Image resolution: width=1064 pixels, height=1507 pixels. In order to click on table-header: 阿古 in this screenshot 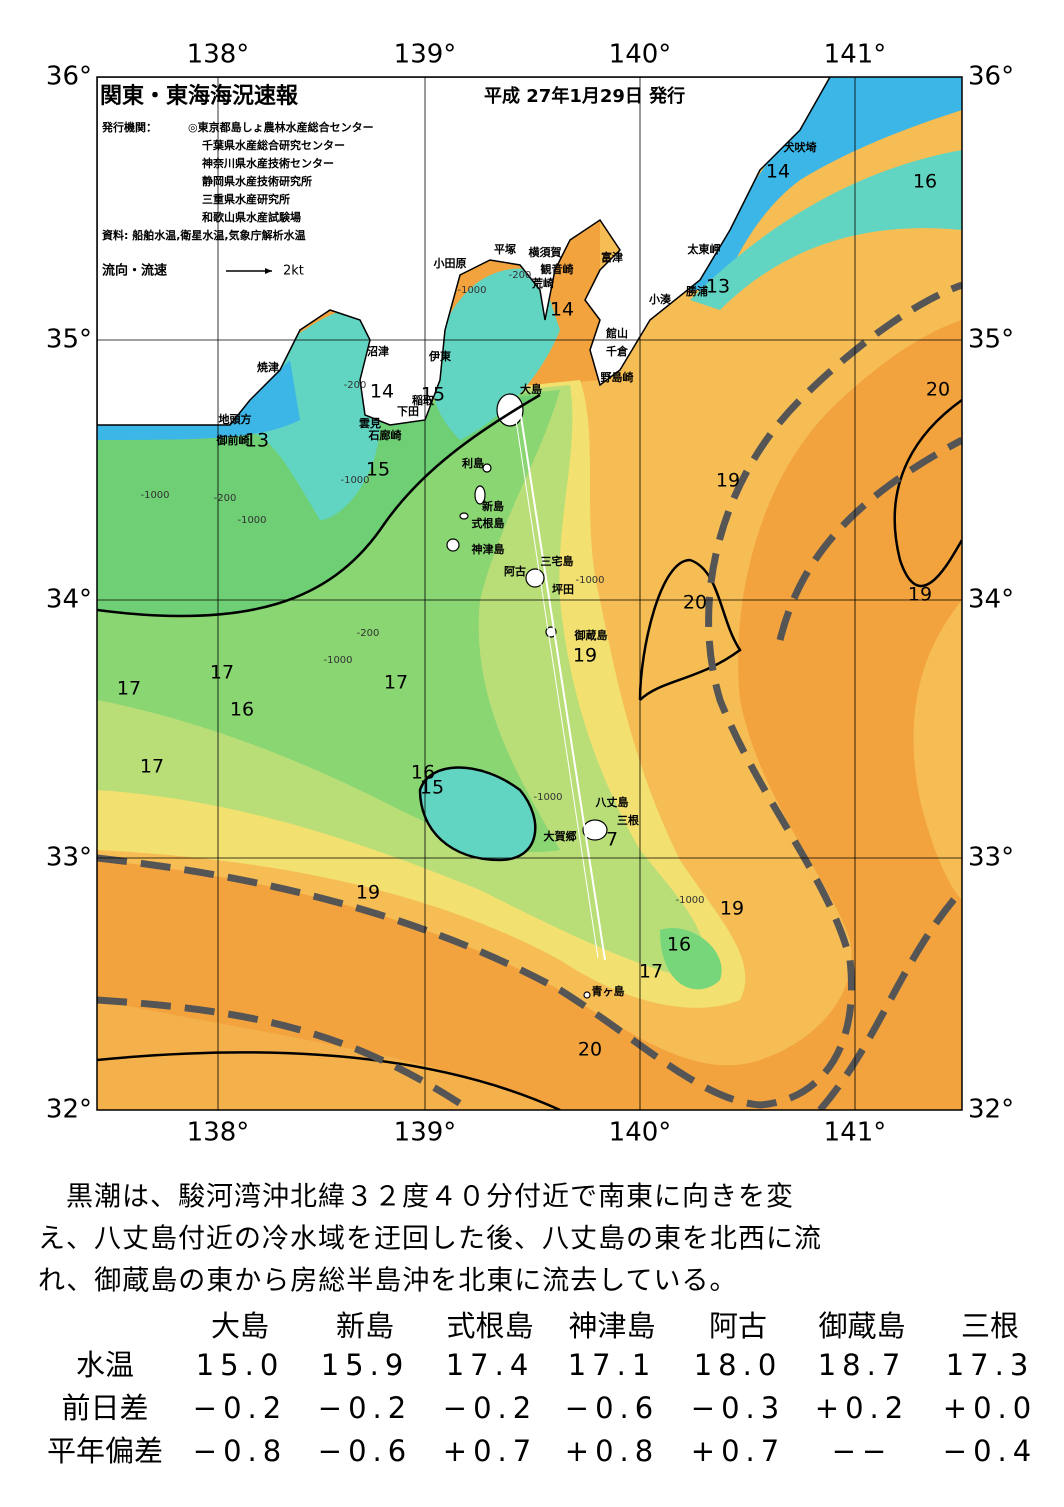, I will do `click(738, 1326)`.